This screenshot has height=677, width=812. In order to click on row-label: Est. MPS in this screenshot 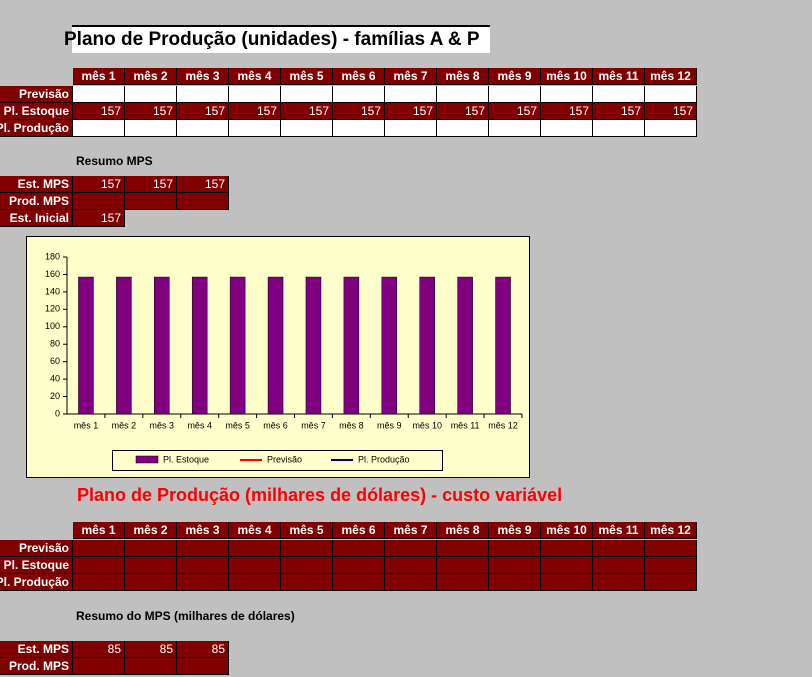, I will do `click(36, 649)`.